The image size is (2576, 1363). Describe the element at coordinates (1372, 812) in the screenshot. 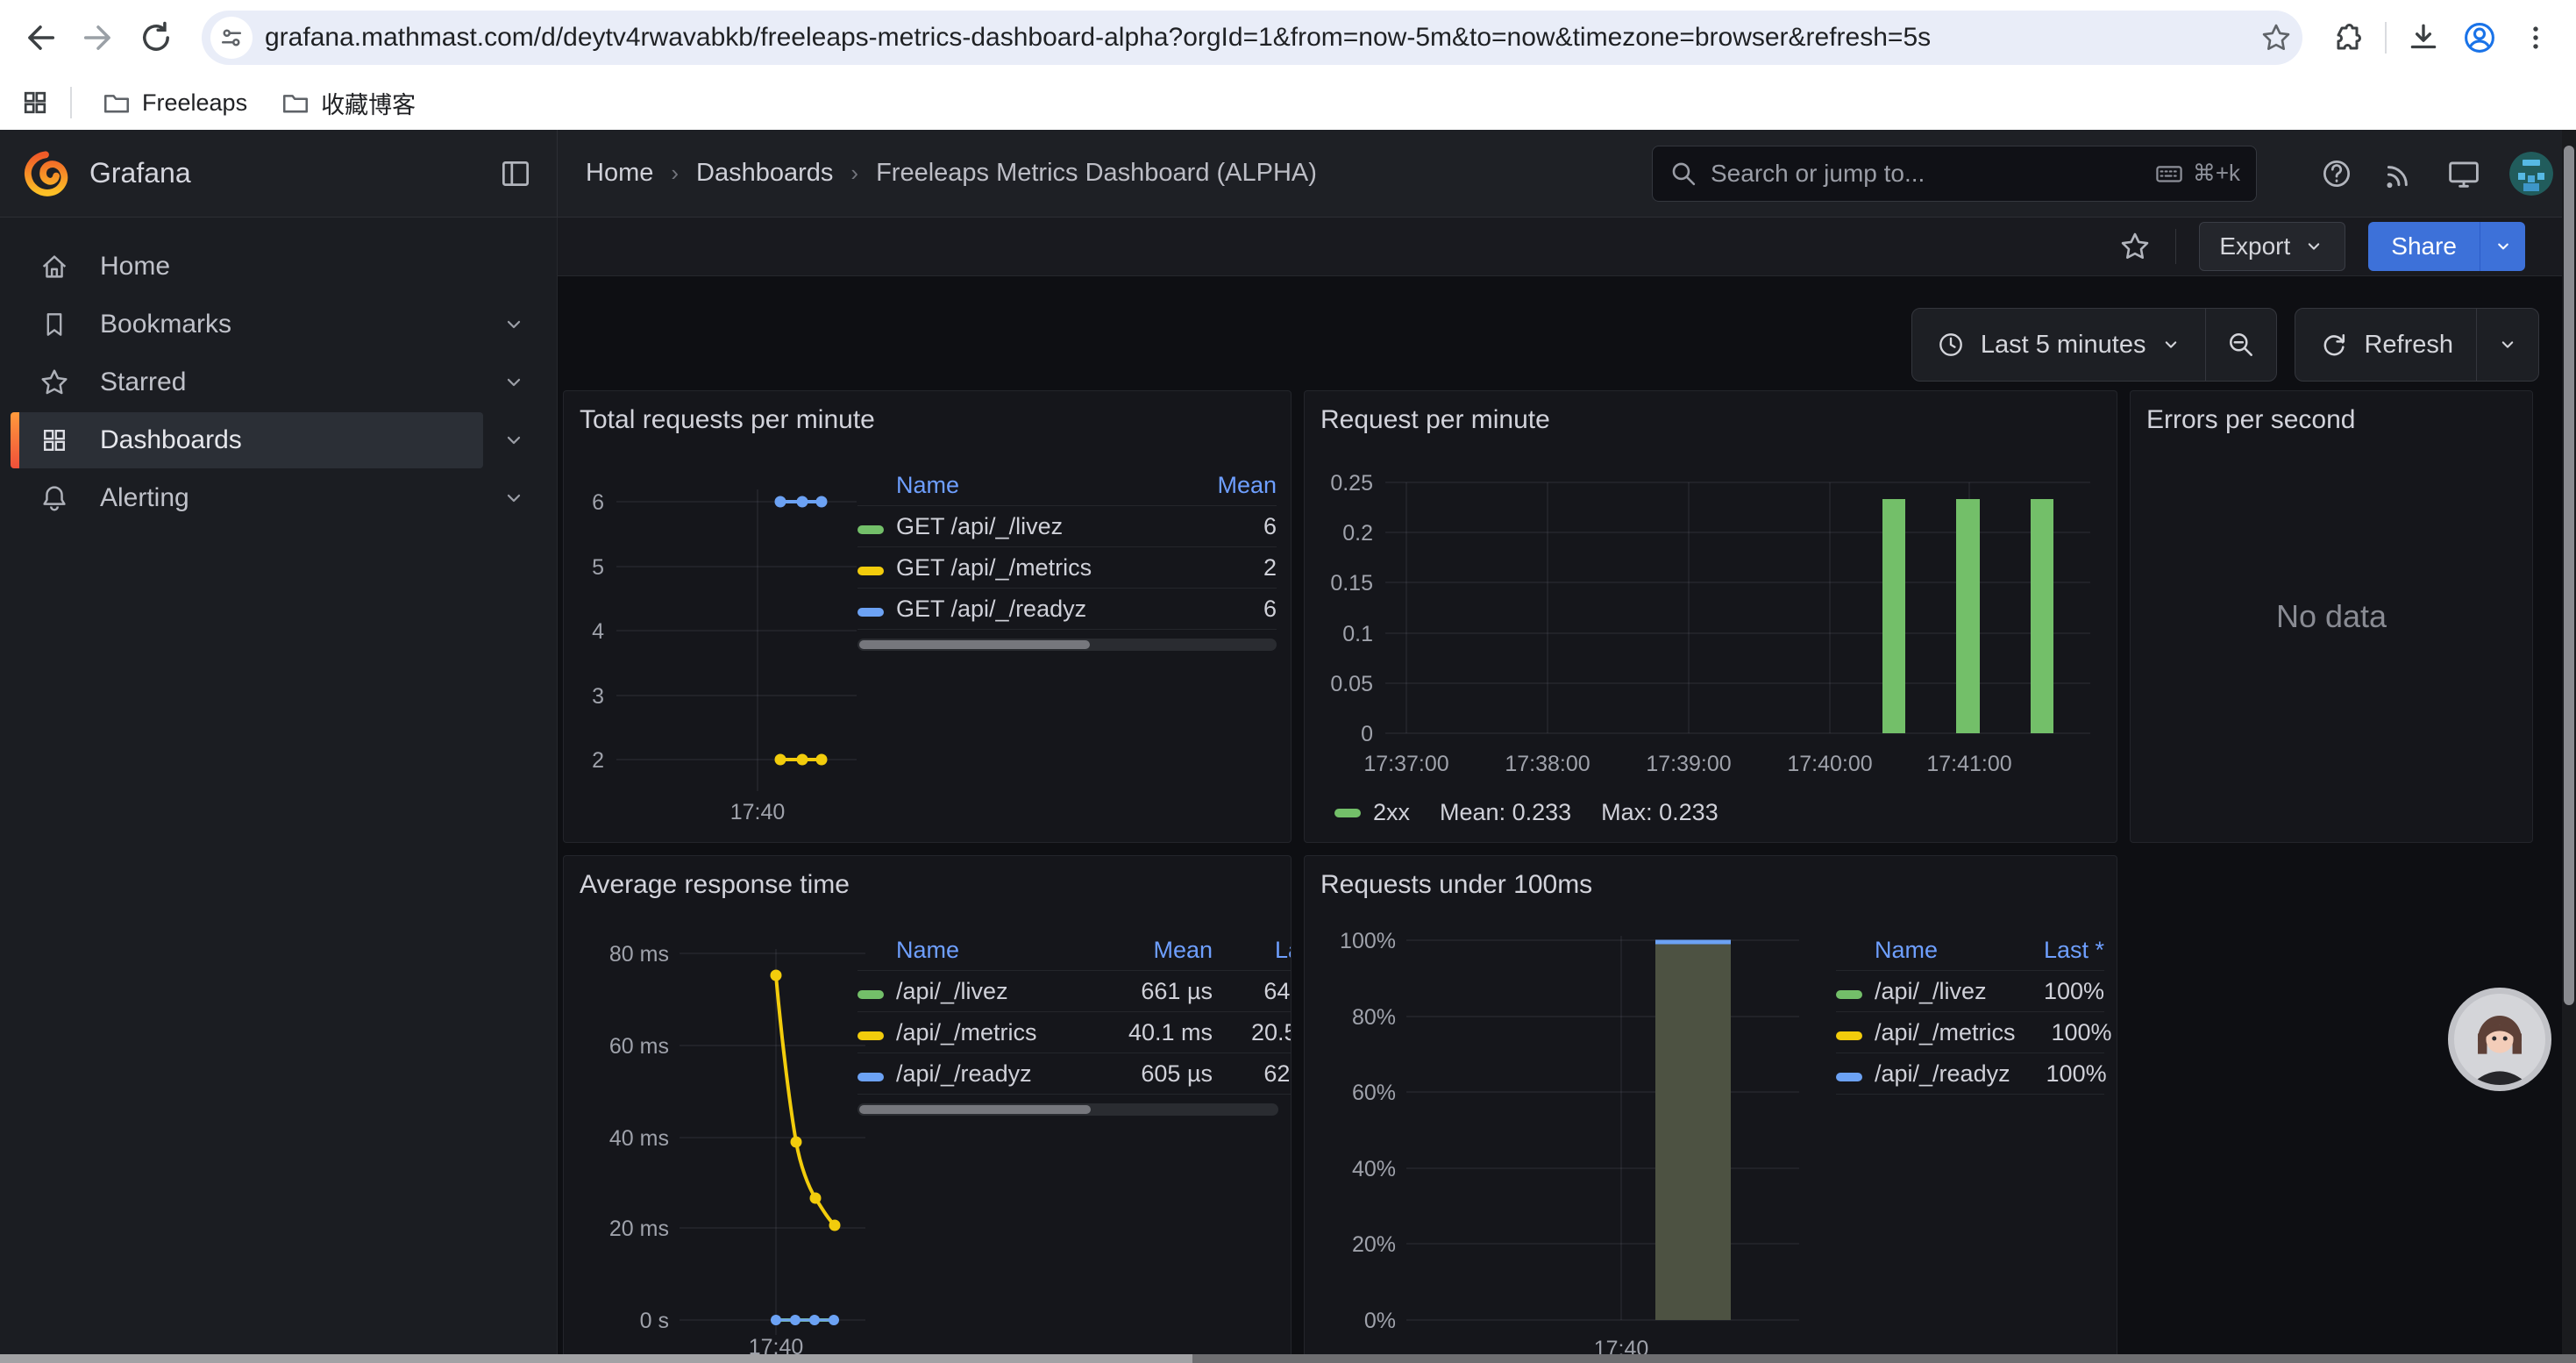

I see `legend-item: 2xx` at that location.